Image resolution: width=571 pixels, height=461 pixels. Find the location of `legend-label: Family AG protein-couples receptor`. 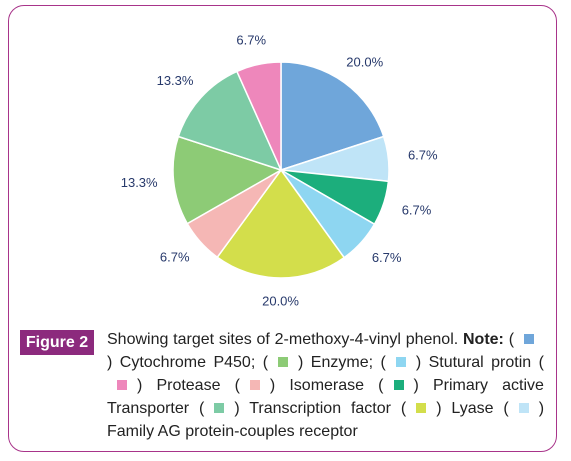

legend-label: Family AG protein-couples receptor is located at coordinates (232, 431).